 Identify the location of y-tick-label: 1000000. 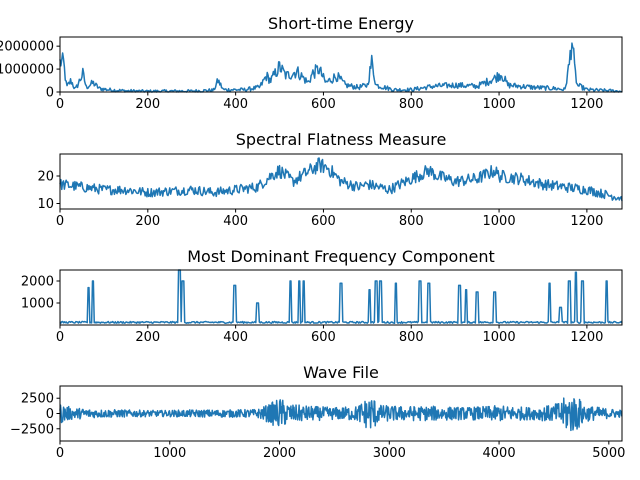
(27, 70).